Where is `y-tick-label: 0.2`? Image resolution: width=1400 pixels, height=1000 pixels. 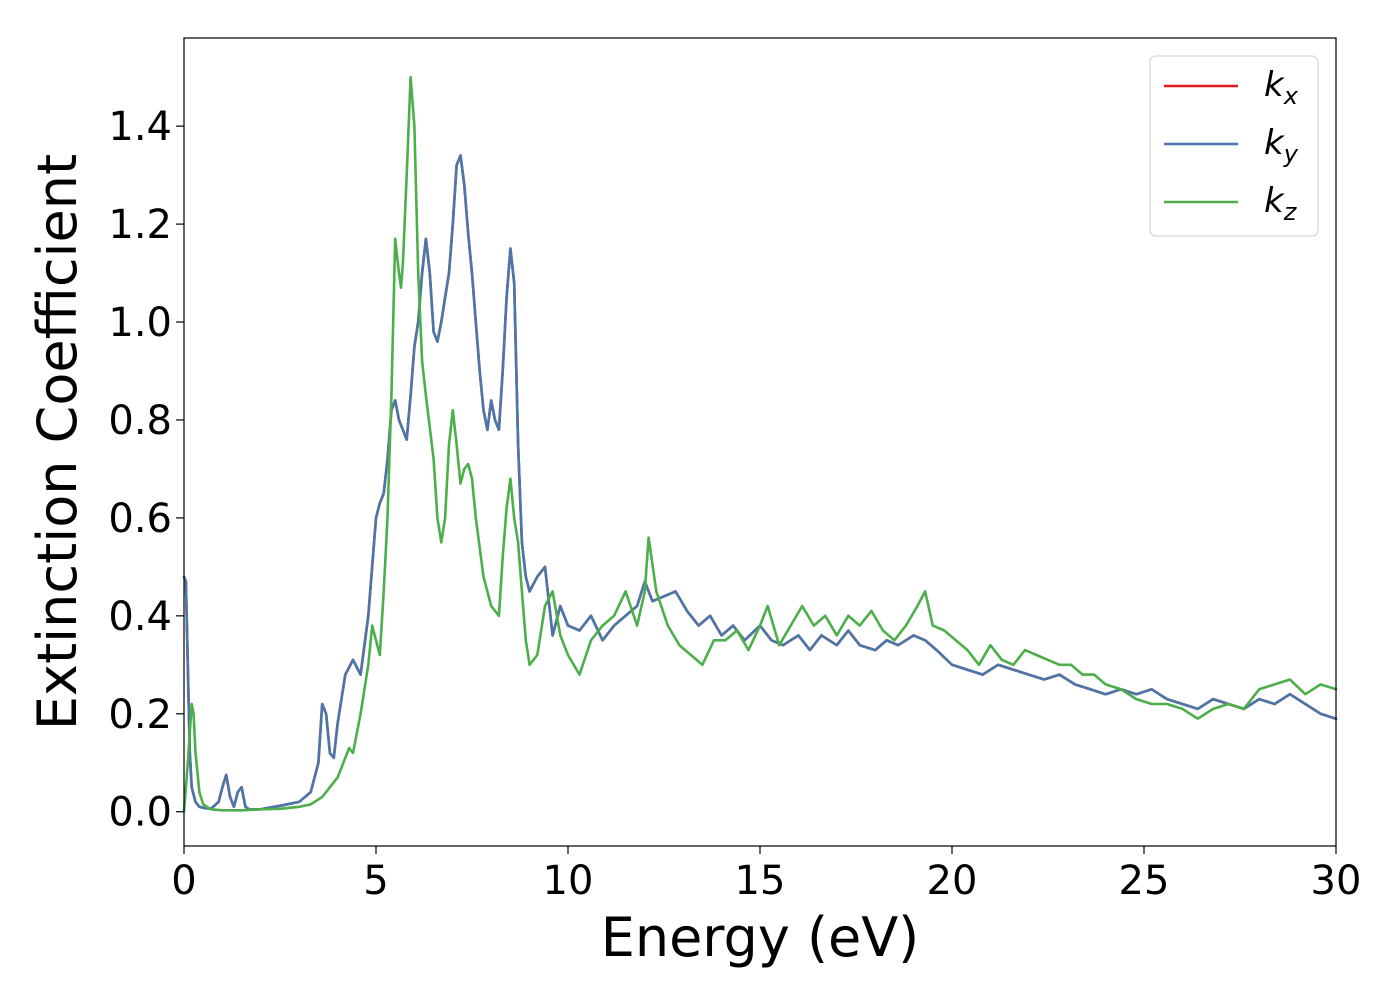 y-tick-label: 0.2 is located at coordinates (140, 715).